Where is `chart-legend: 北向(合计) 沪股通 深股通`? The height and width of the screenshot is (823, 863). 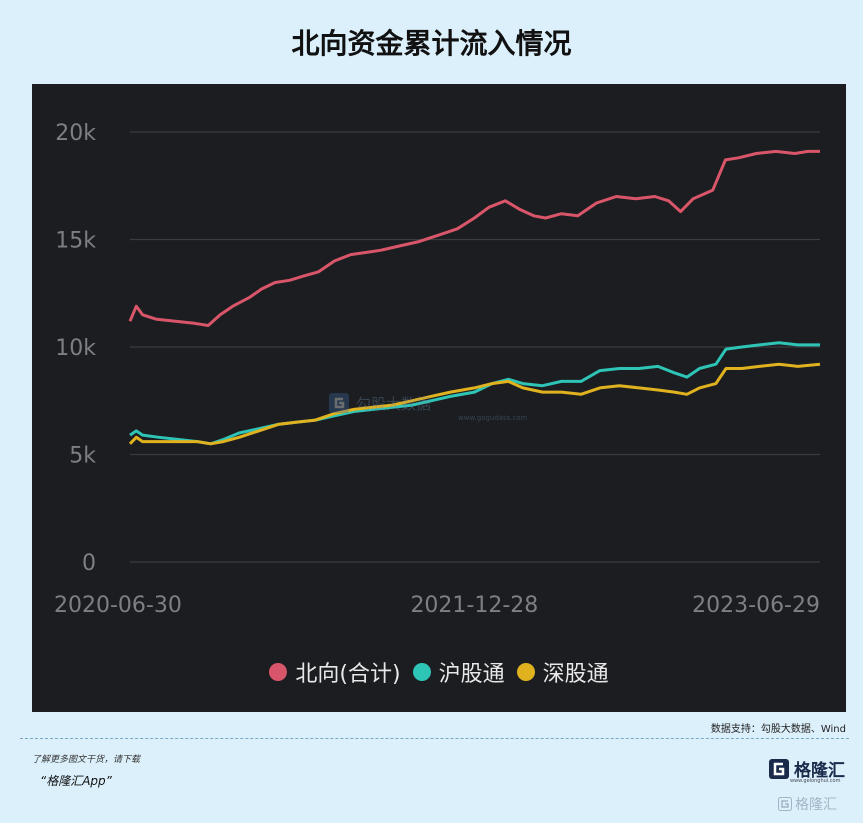
chart-legend: 北向(合计) 沪股通 深股通 is located at coordinates (439, 672).